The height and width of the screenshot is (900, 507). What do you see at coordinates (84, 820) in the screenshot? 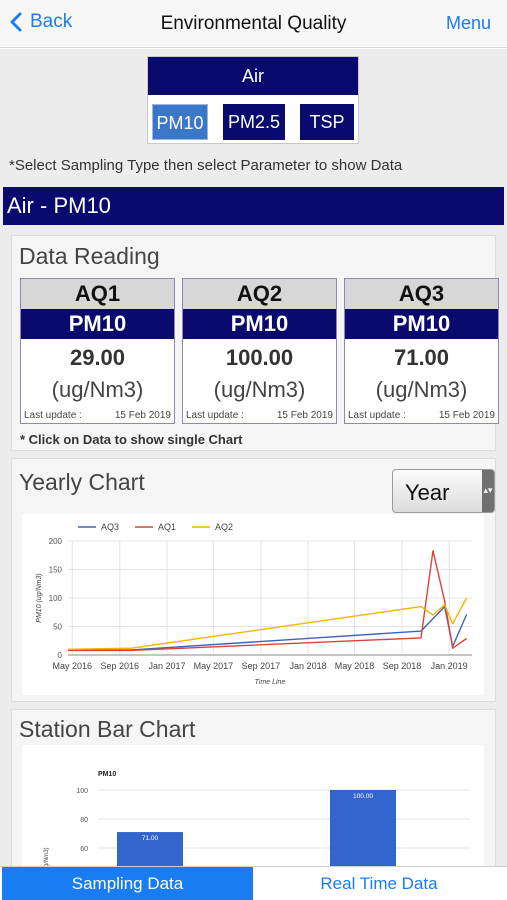
I see `y-tick-label: 80` at bounding box center [84, 820].